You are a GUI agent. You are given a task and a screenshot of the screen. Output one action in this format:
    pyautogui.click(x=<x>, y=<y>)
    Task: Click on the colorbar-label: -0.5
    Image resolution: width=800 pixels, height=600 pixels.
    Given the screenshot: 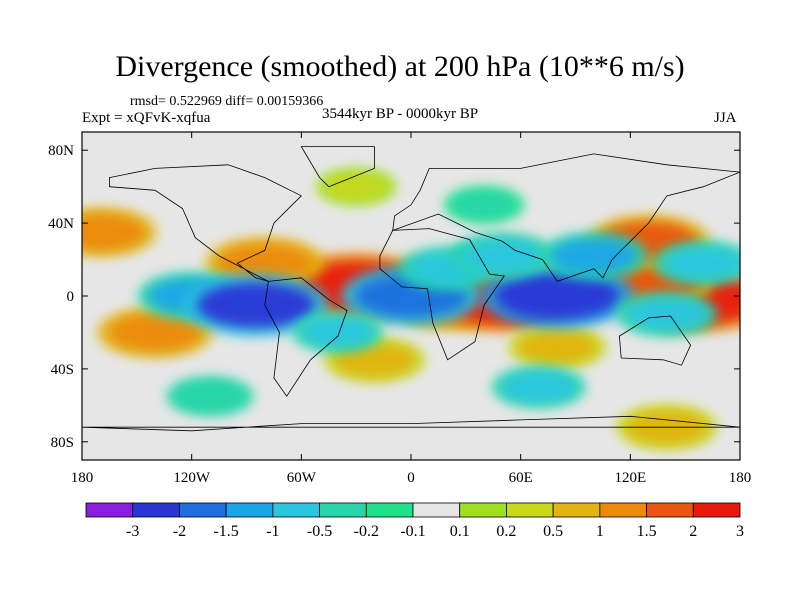 What is the action you would take?
    pyautogui.click(x=319, y=531)
    